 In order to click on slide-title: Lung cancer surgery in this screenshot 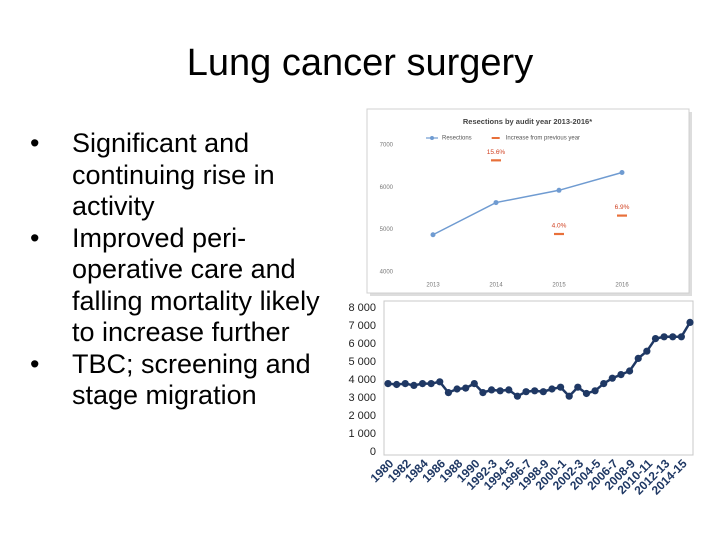, I will do `click(360, 63)`.